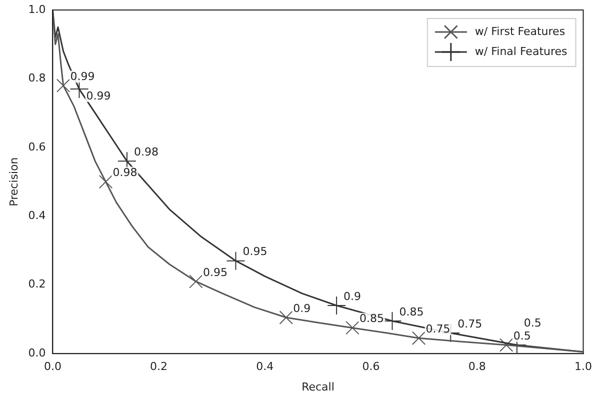 The width and height of the screenshot is (595, 400). What do you see at coordinates (521, 51) in the screenshot?
I see `legend-label: w/ Final Features` at bounding box center [521, 51].